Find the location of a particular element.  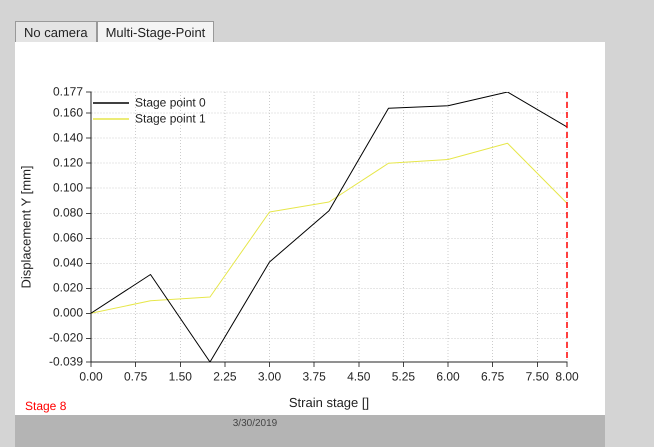

y-tick-label: 0.040 is located at coordinates (68, 263).